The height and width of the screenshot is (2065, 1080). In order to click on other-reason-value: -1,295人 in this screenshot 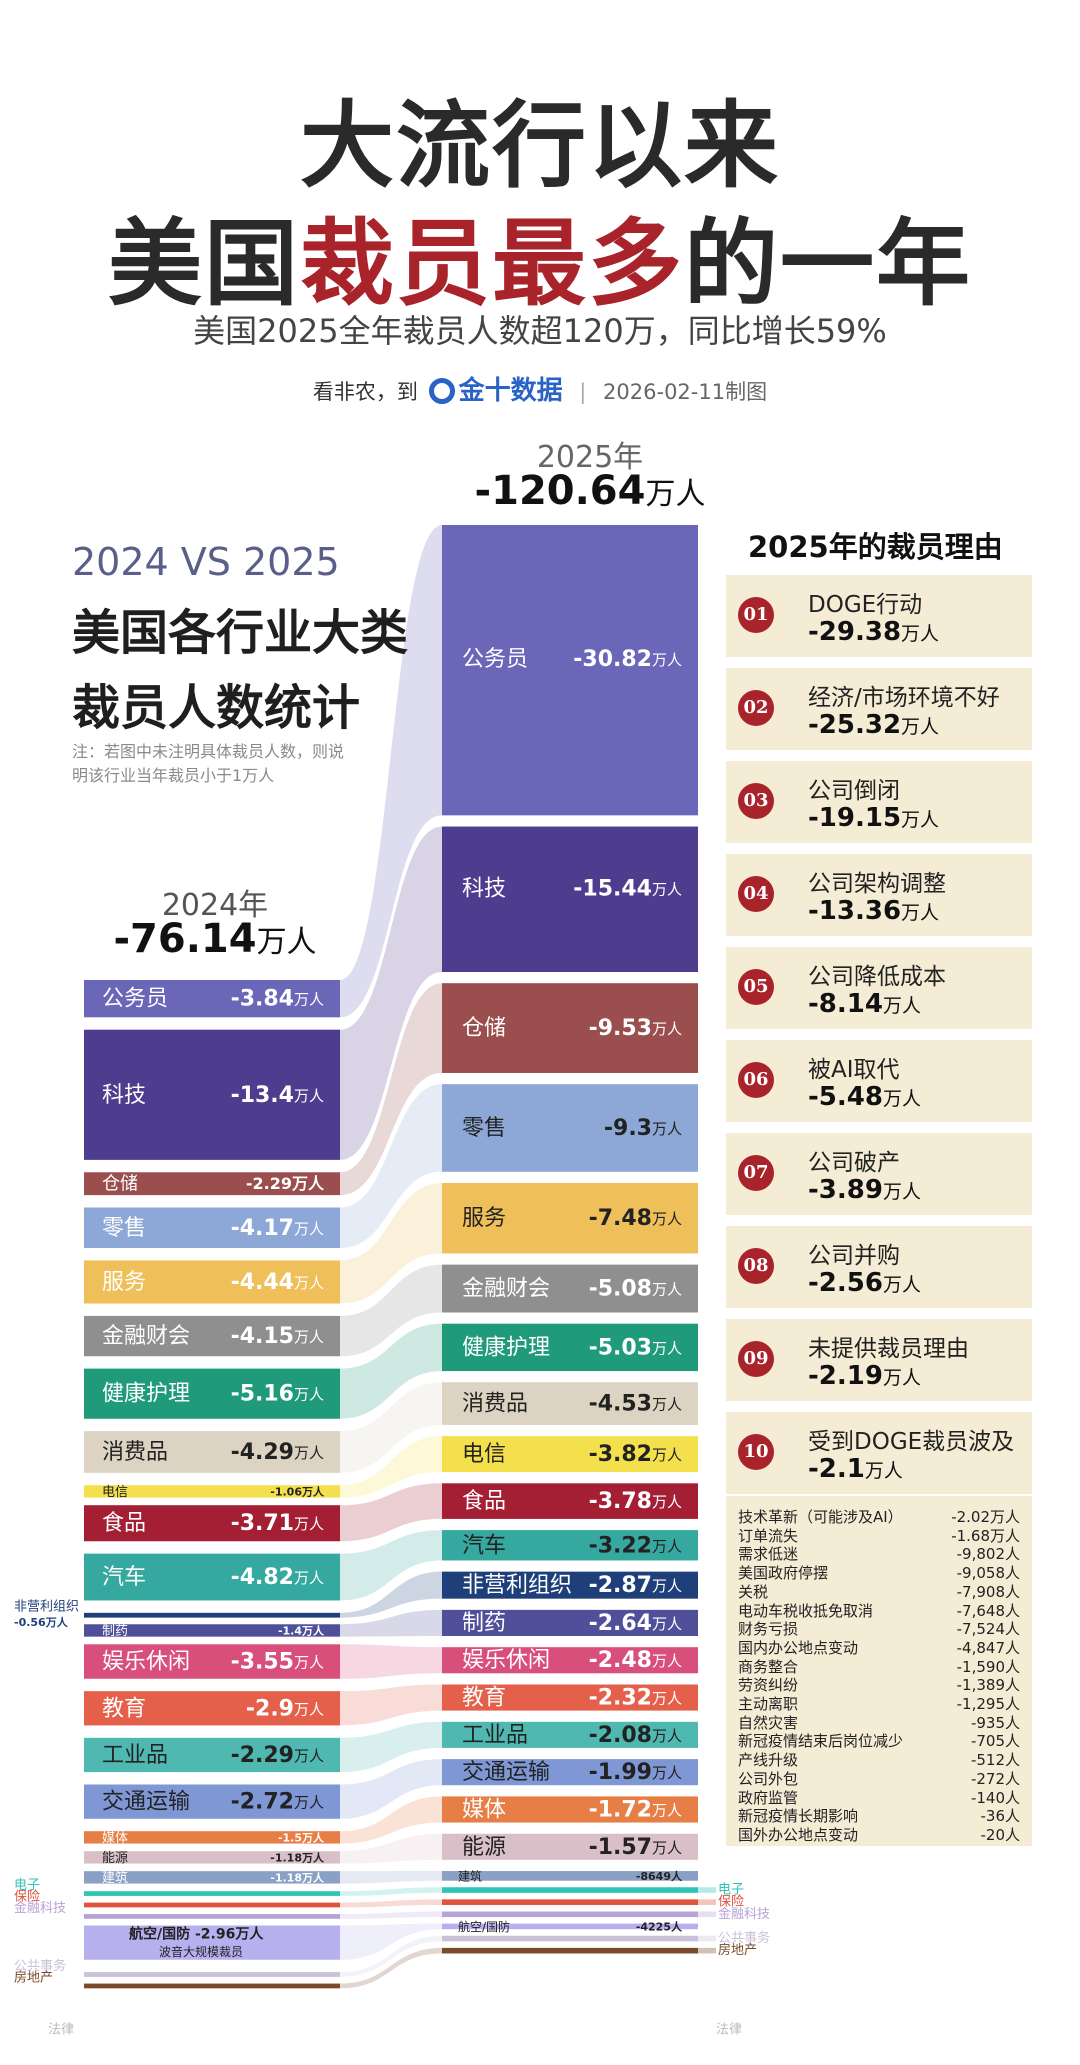, I will do `click(988, 1704)`.